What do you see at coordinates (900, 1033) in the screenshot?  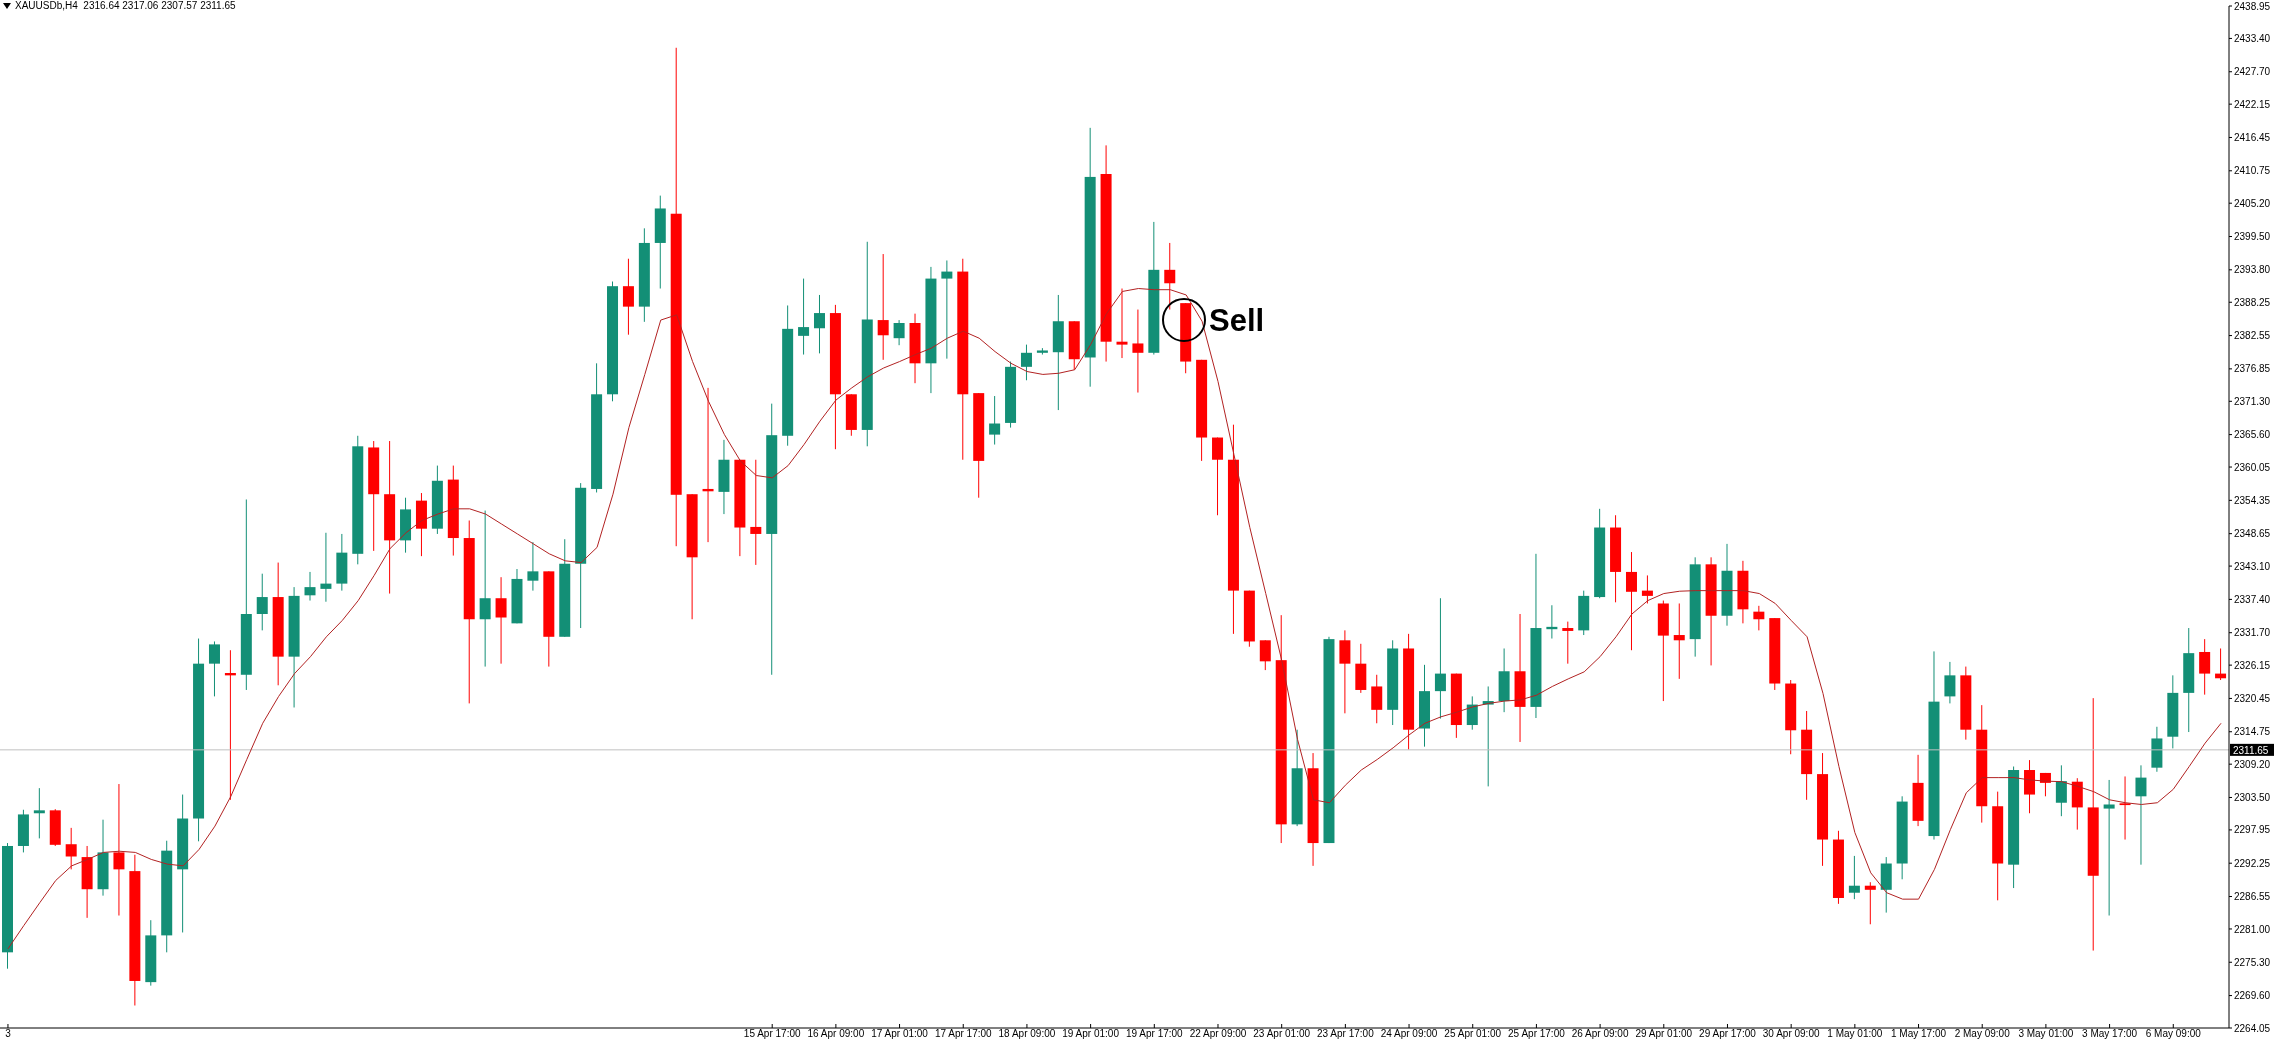 I see `x-tick-label: 17 Apr 01:00` at bounding box center [900, 1033].